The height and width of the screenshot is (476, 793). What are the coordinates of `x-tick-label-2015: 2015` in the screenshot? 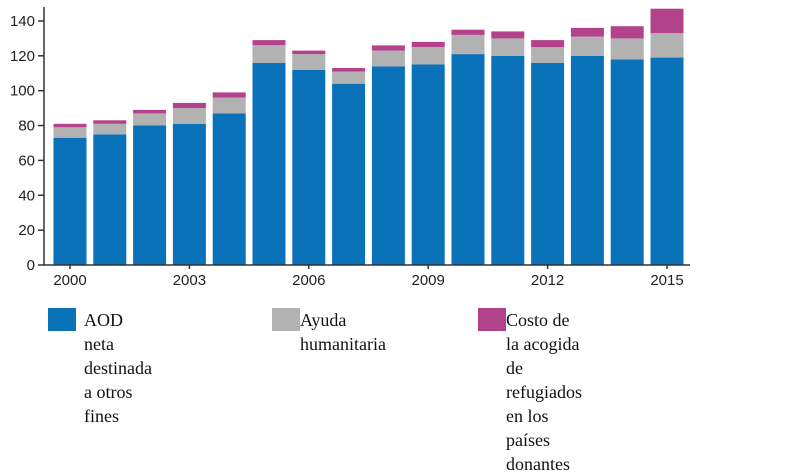 It's located at (666, 280).